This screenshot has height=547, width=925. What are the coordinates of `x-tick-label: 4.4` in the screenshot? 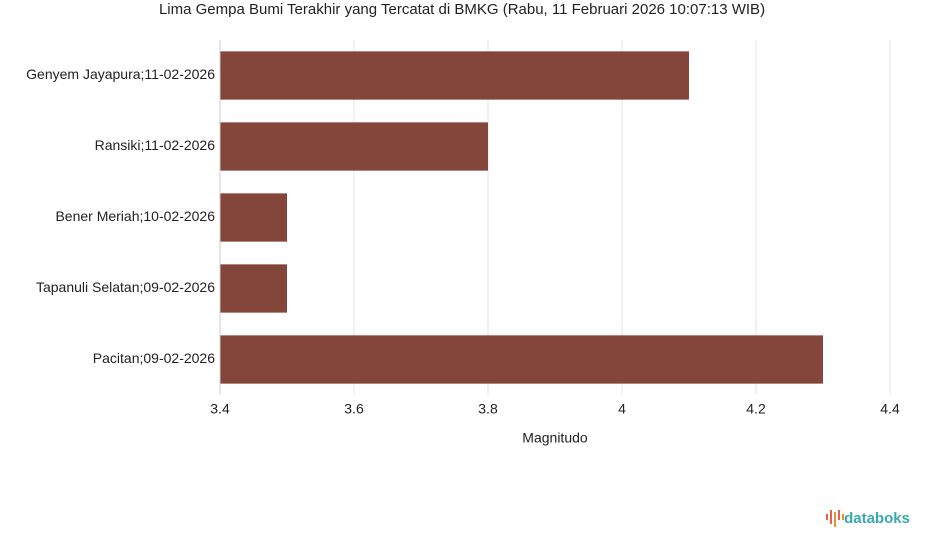 It's located at (890, 409).